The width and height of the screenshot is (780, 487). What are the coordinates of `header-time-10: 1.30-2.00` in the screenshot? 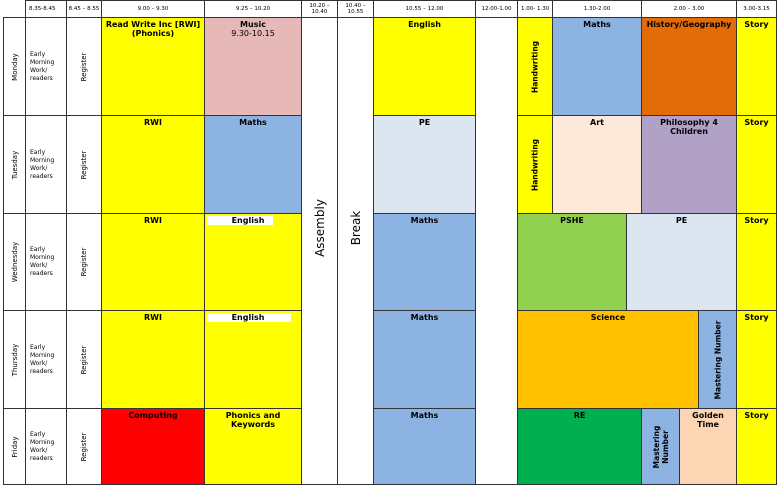 It's located at (597, 9).